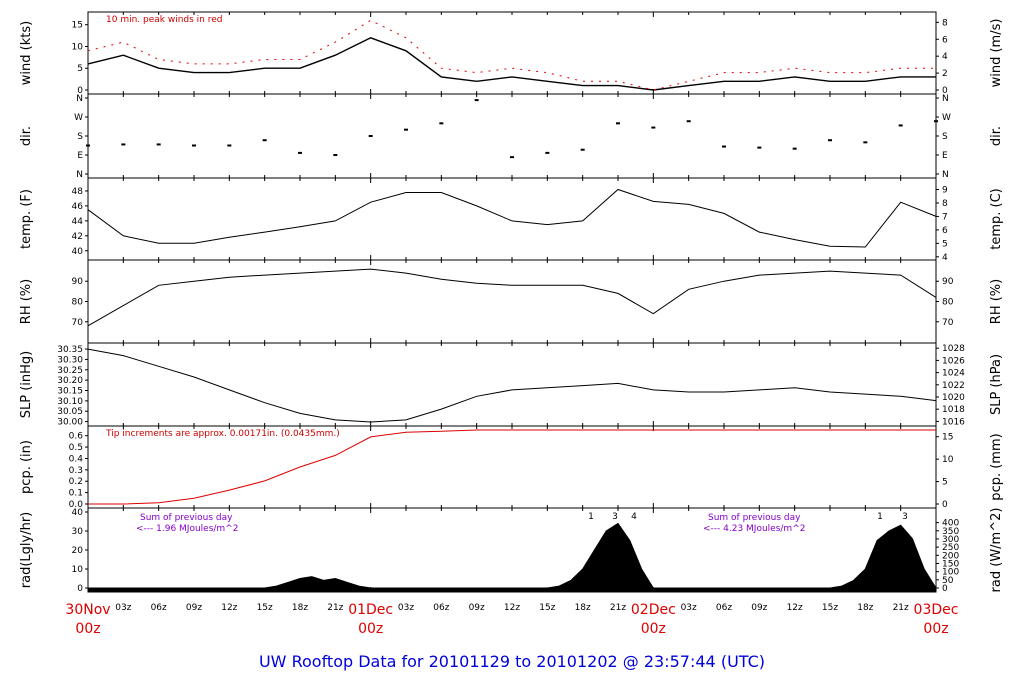 Image resolution: width=1024 pixels, height=700 pixels. What do you see at coordinates (950, 548) in the screenshot?
I see `y-tick-label-right-rad: 250` at bounding box center [950, 548].